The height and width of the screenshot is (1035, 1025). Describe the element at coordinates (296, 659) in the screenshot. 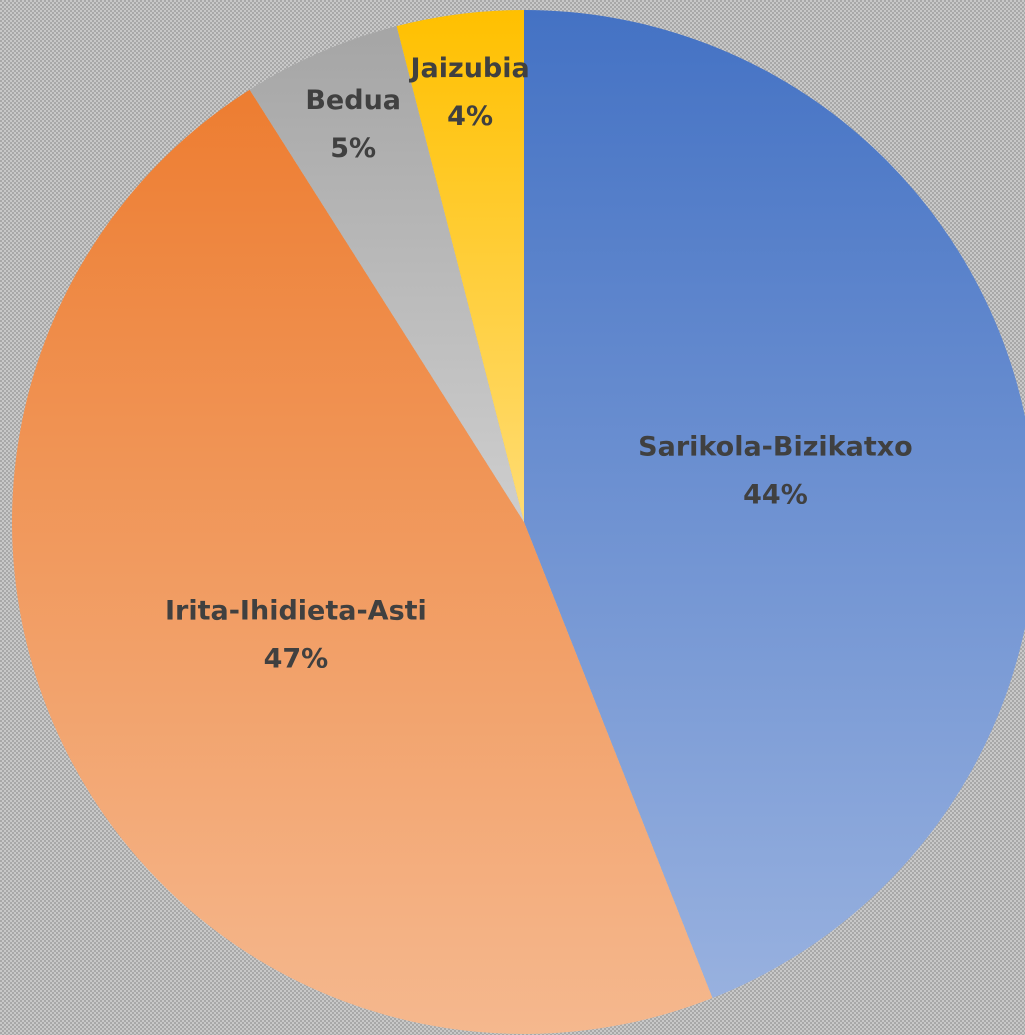

I see `slice-value-label: 47%` at that location.